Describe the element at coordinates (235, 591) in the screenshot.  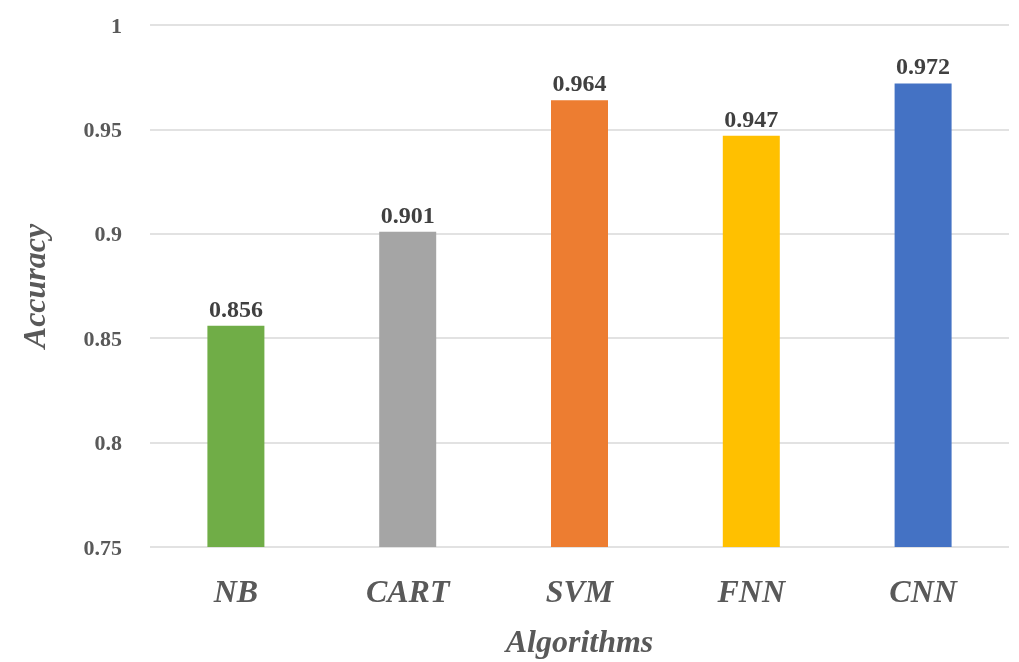
I see `x-tick-label: NB` at that location.